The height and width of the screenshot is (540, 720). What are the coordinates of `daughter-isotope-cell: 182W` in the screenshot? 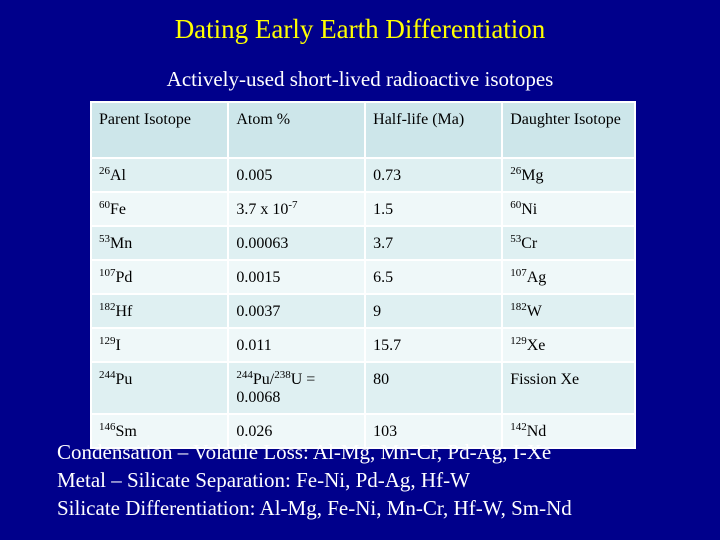 It's located at (568, 311).